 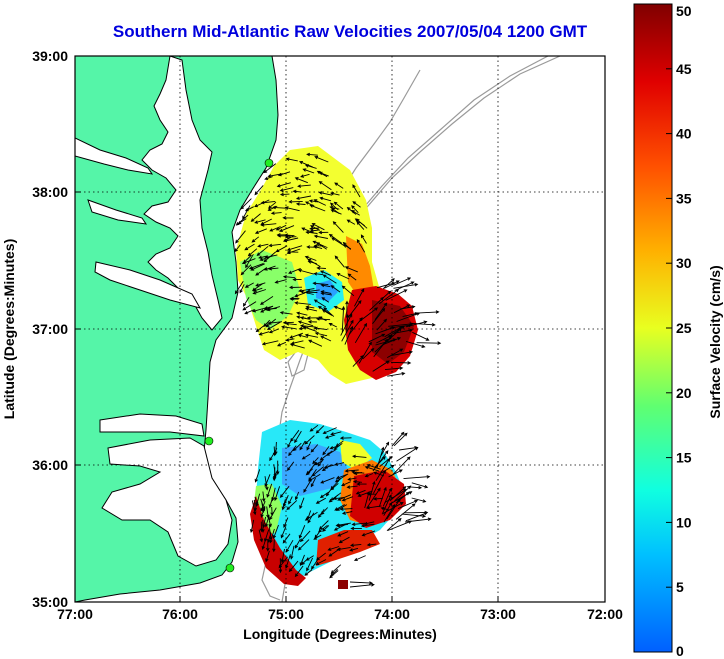 What do you see at coordinates (9, 329) in the screenshot?
I see `y-axis-label: Latitude (Degrees:Minutes)` at bounding box center [9, 329].